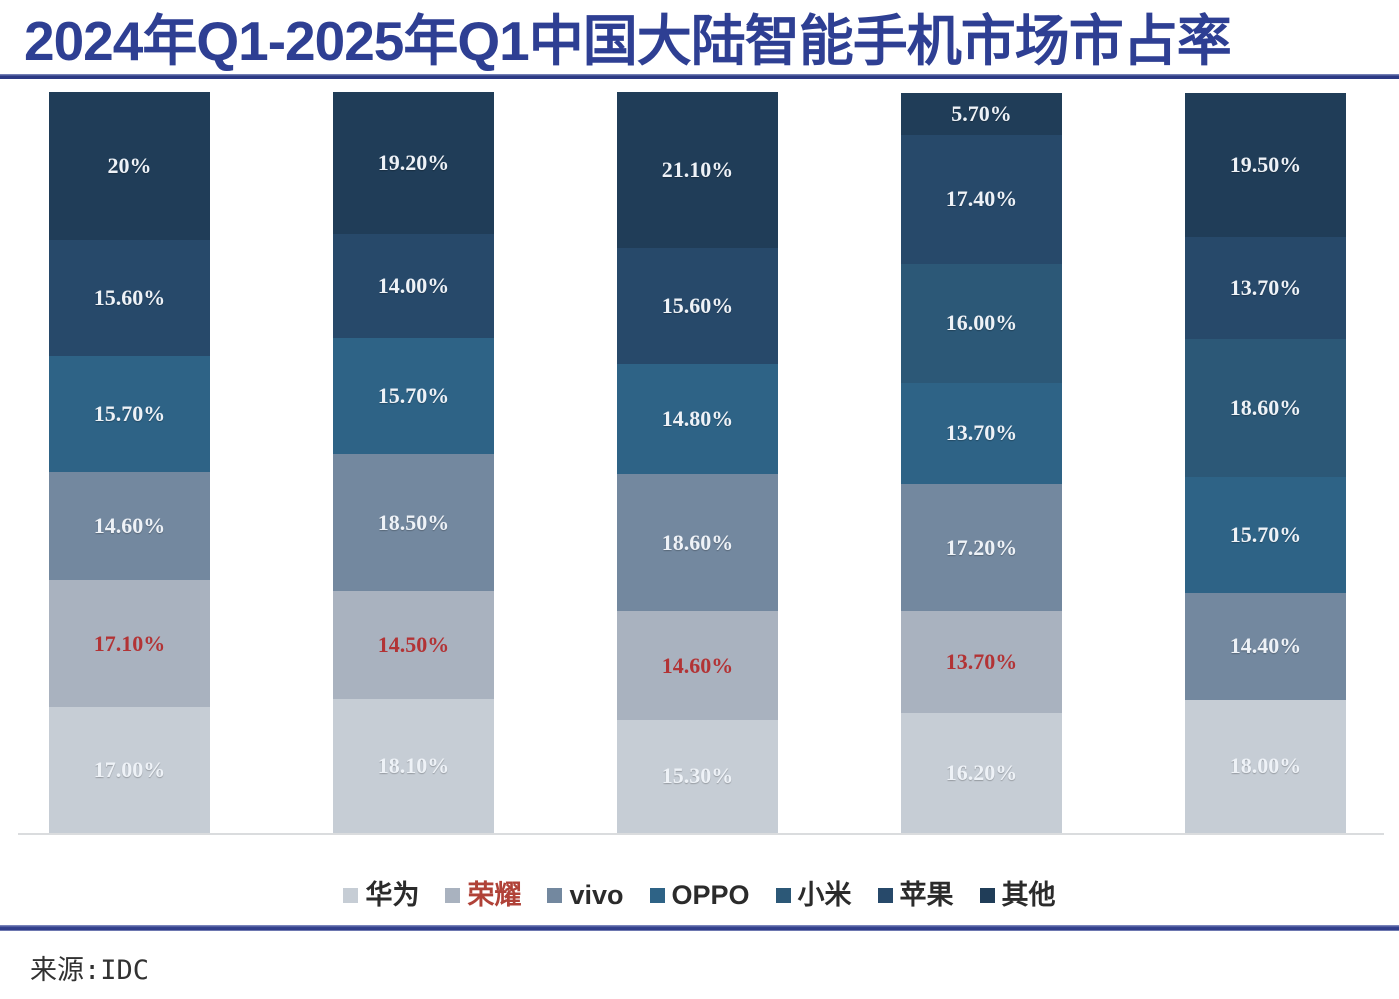 This screenshot has height=999, width=1399. I want to click on legend-label-honor: 荣耀, so click(494, 895).